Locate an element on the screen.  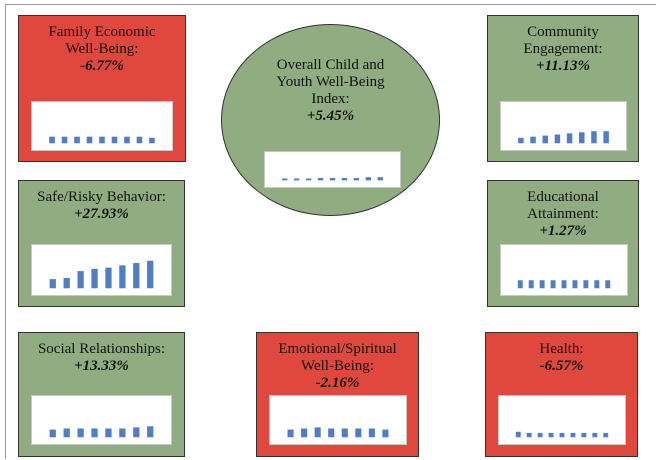
panel-percentage: -6.57% is located at coordinates (561, 366).